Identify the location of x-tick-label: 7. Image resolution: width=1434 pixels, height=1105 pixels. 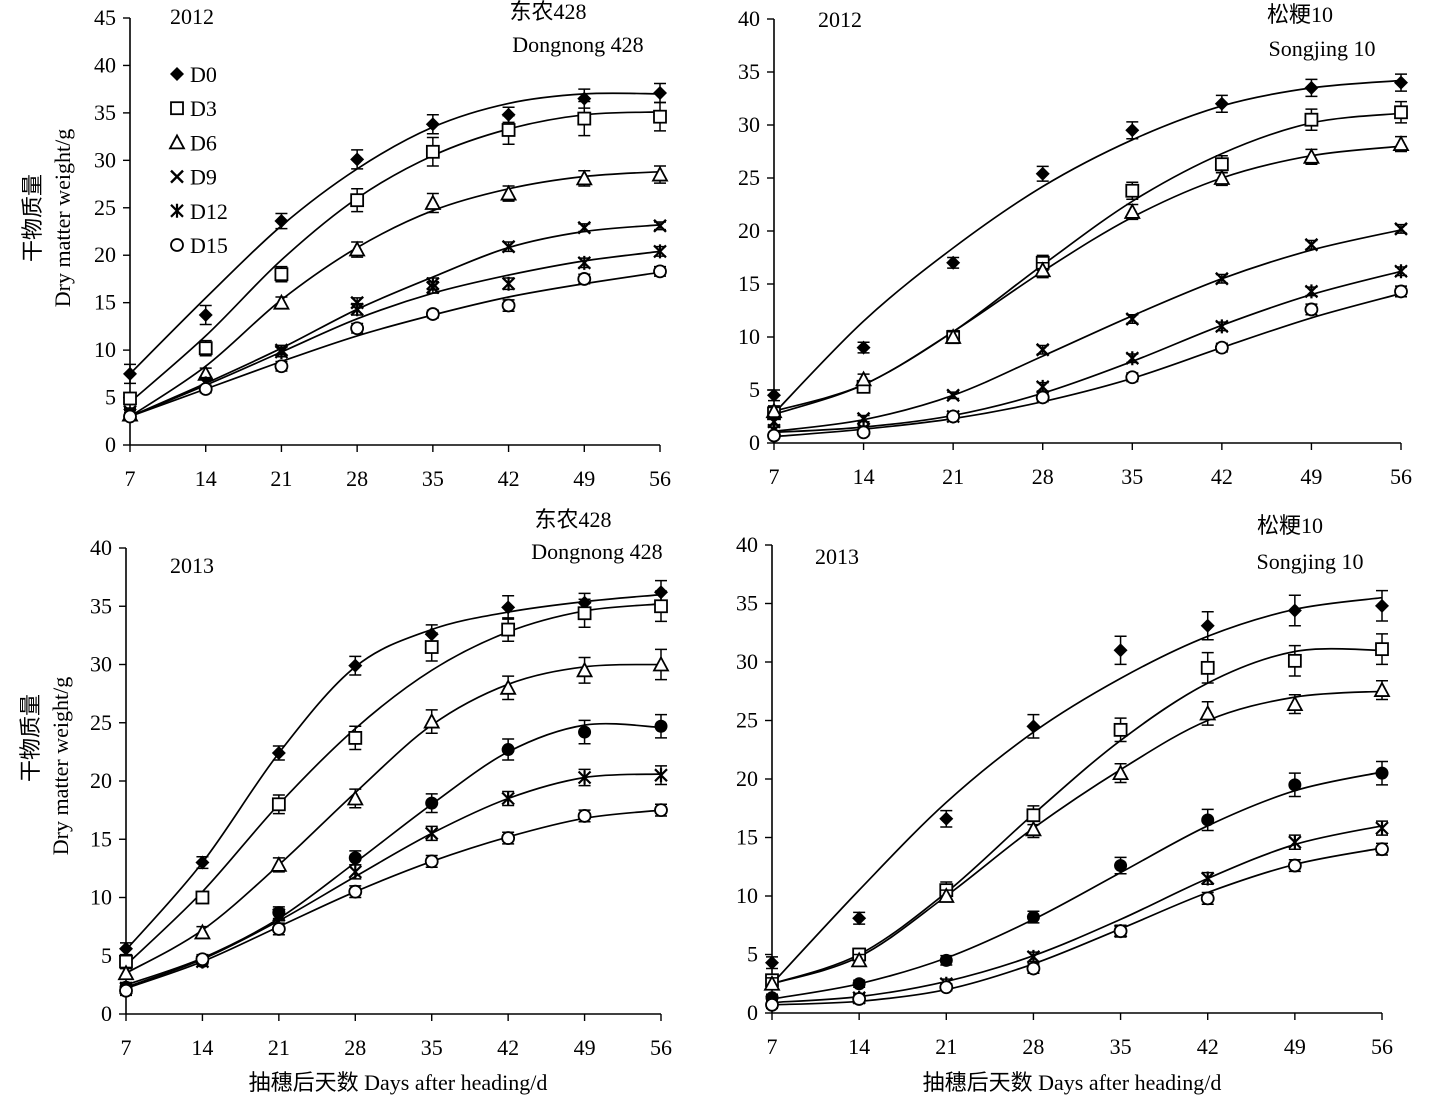
(130, 478).